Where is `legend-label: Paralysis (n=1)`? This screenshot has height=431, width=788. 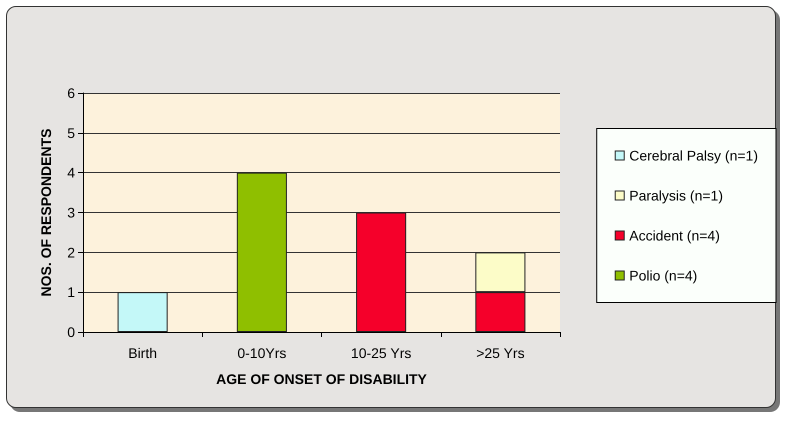
legend-label: Paralysis (n=1) is located at coordinates (676, 196).